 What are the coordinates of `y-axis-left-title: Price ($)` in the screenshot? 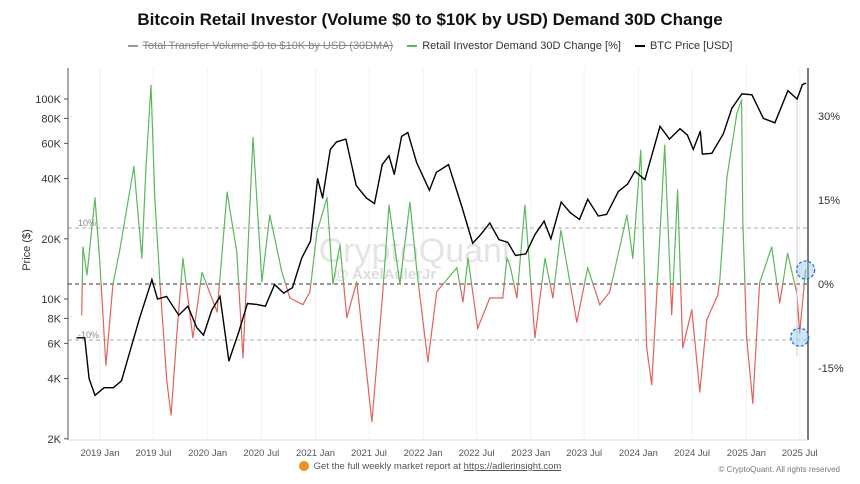 It's located at (27, 250).